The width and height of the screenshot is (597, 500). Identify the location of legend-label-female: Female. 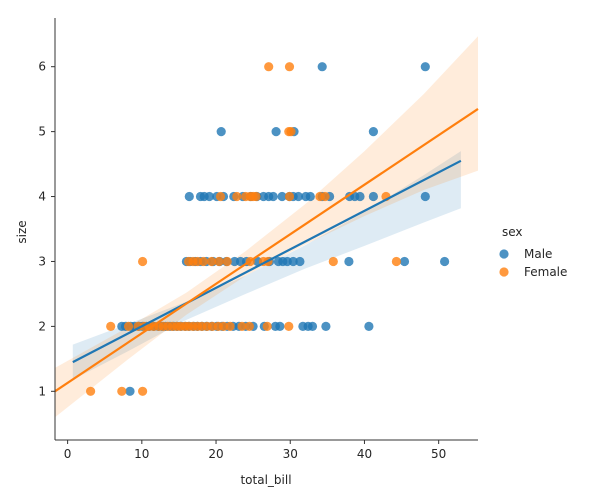
(545, 272).